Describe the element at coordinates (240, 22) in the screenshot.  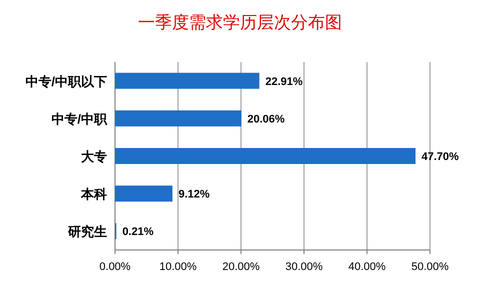
I see `chart-title: 一季度需求学历层次分布图` at that location.